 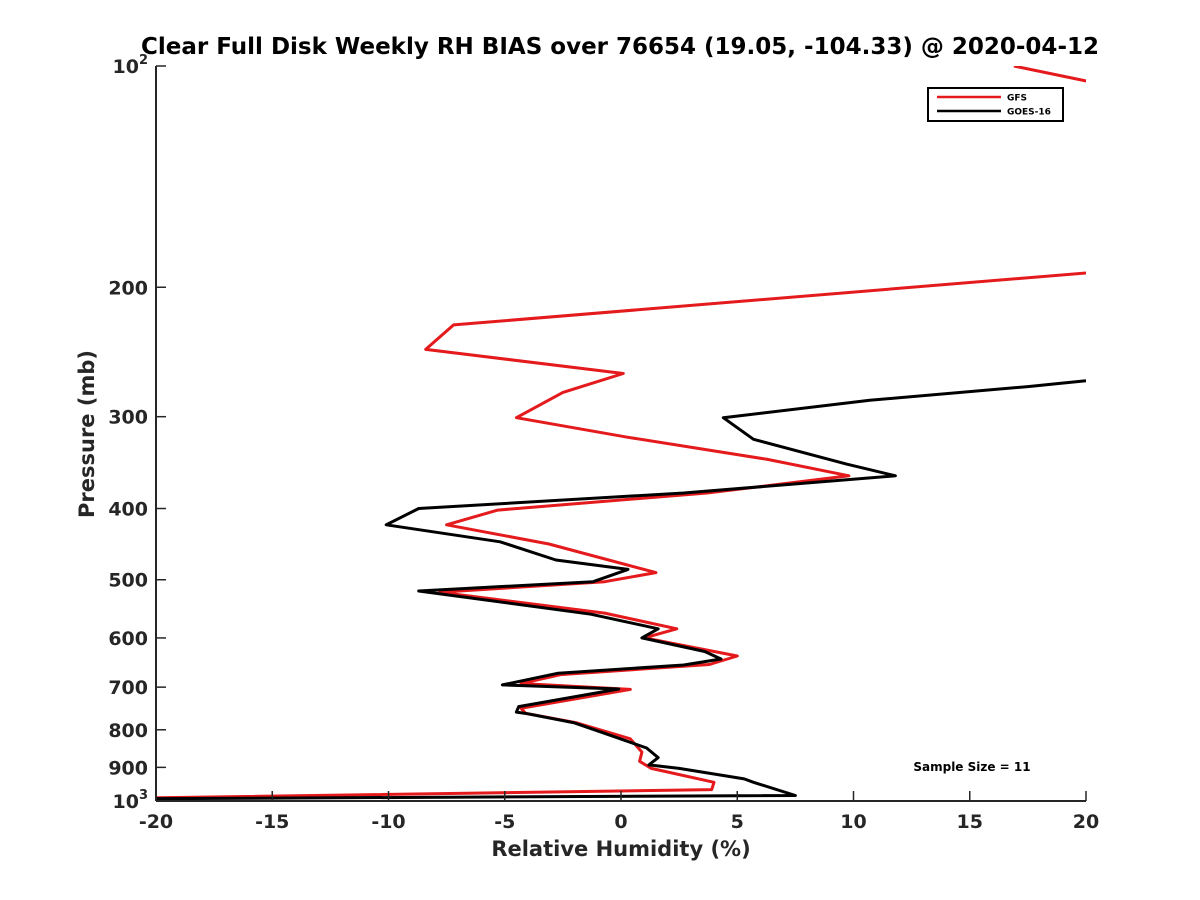 What do you see at coordinates (1017, 99) in the screenshot?
I see `legend-label-gfs: GFS` at bounding box center [1017, 99].